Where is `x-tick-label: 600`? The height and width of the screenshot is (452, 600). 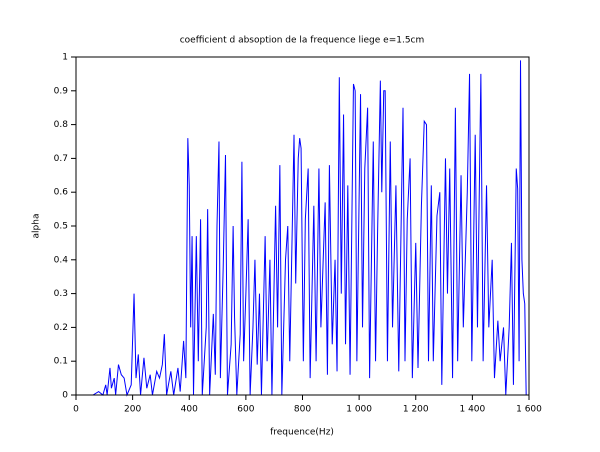 x-tick-label: 600 is located at coordinates (245, 410).